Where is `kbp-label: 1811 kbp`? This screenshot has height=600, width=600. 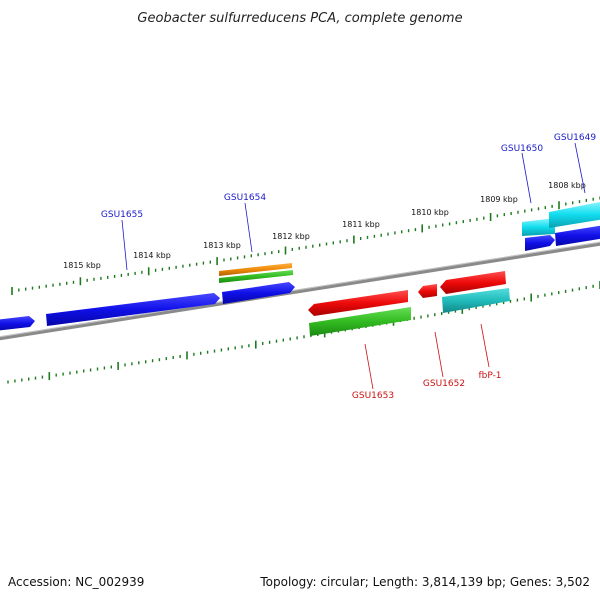 kbp-label: 1811 kbp is located at coordinates (361, 224).